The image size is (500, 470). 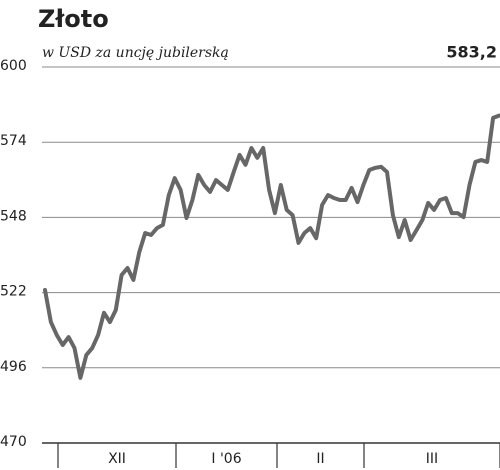 What do you see at coordinates (320, 459) in the screenshot?
I see `x-tick-label: II` at bounding box center [320, 459].